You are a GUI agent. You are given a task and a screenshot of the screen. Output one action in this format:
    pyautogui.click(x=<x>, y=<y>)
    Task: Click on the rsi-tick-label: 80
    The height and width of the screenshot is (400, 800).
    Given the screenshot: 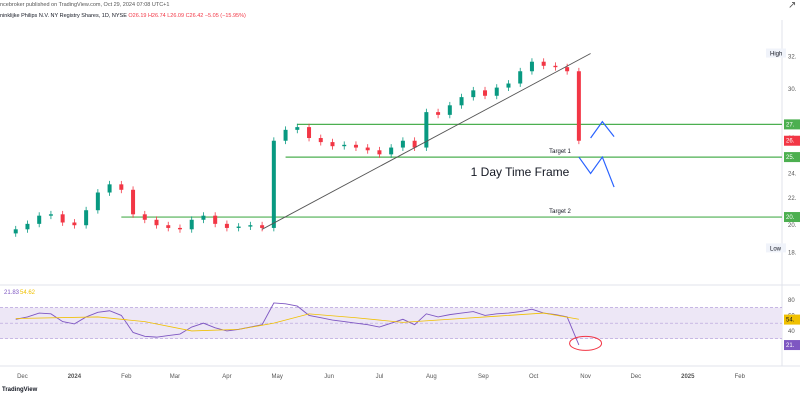 What is the action you would take?
    pyautogui.click(x=791, y=301)
    